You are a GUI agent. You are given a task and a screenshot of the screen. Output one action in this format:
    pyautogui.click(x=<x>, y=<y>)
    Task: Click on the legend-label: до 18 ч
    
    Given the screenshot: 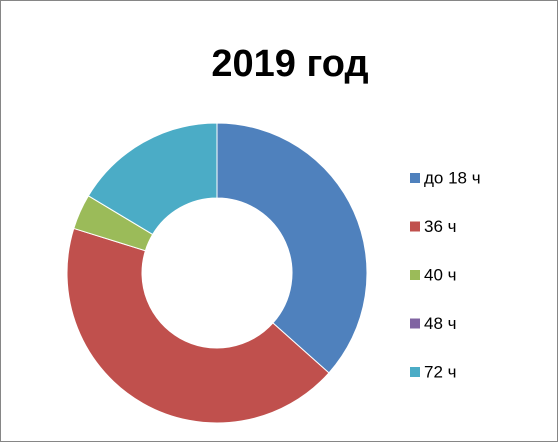 What is the action you would take?
    pyautogui.click(x=452, y=177)
    